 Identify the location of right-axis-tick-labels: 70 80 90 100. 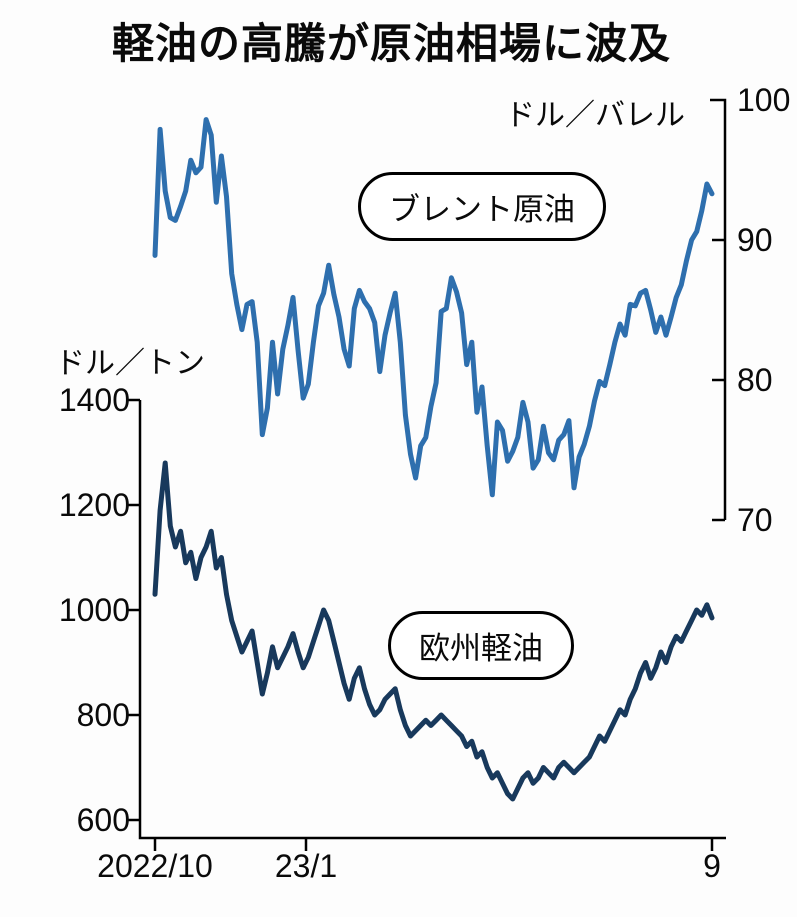
(767, 430).